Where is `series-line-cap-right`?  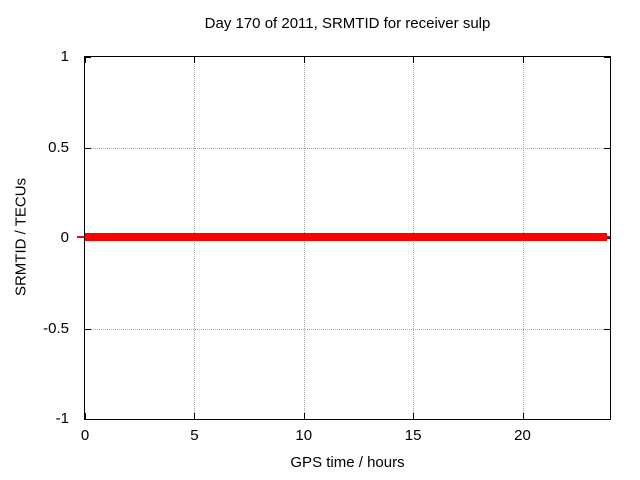
series-line-cap-right is located at coordinates (607, 237).